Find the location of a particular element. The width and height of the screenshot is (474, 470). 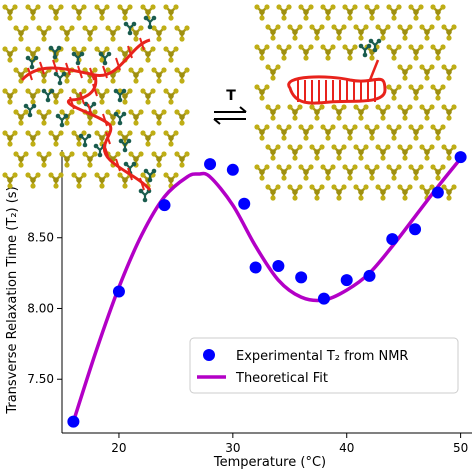

y-tick-label: 8.00 is located at coordinates (40, 308).